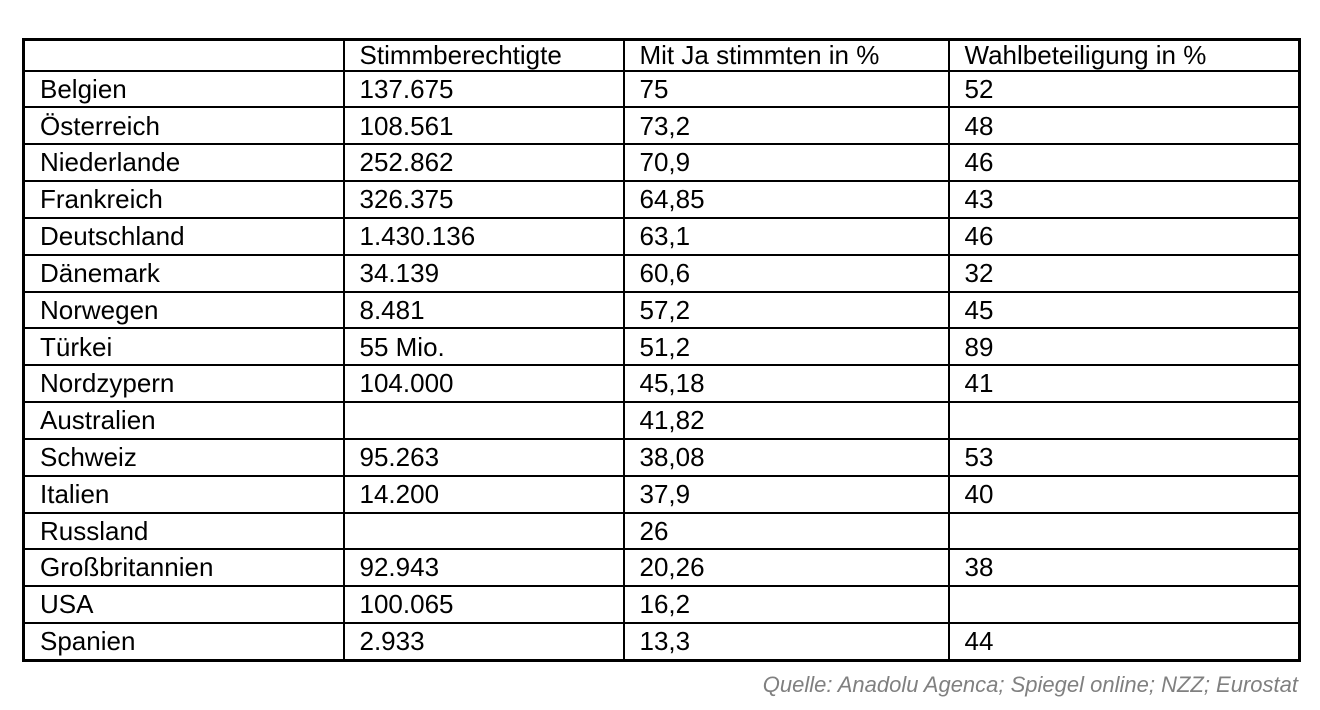  I want to click on country-cell: Italien, so click(183, 494).